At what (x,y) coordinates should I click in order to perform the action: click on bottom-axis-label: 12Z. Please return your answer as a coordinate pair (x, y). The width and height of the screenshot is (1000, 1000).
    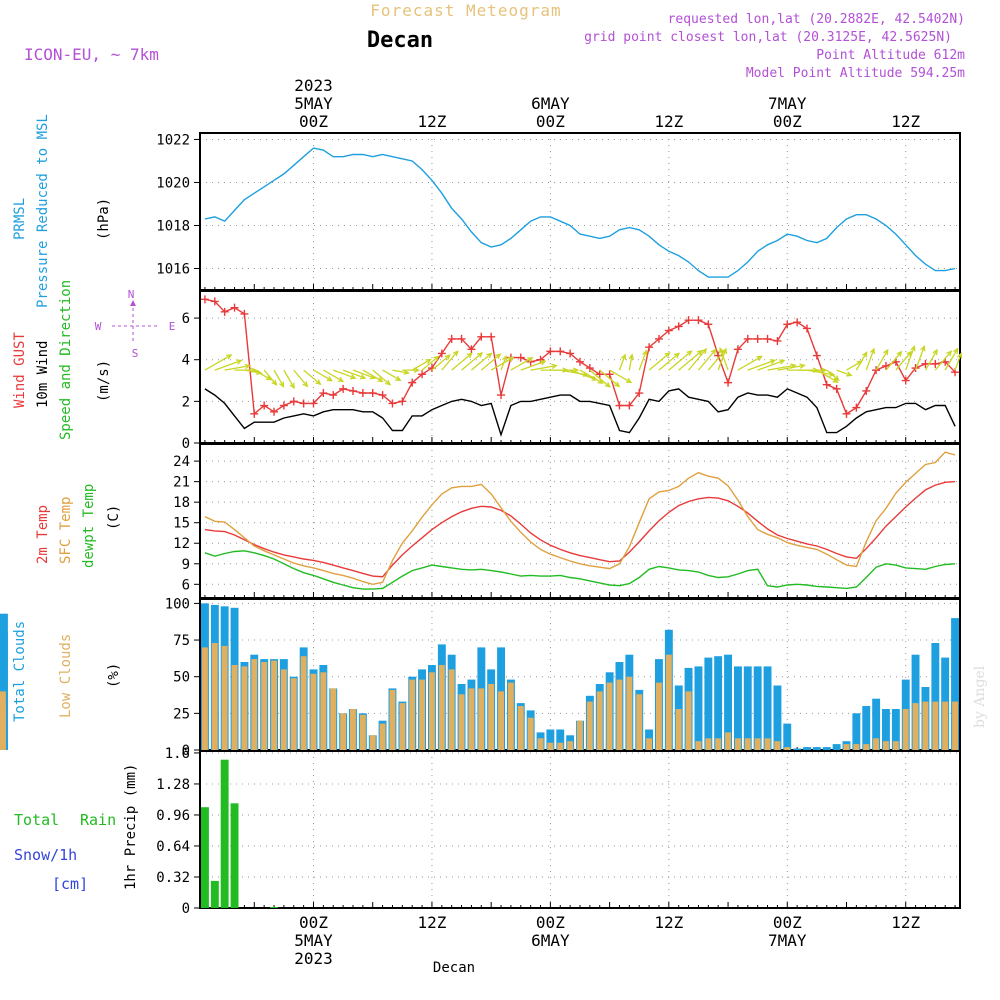
    Looking at the image, I should click on (668, 922).